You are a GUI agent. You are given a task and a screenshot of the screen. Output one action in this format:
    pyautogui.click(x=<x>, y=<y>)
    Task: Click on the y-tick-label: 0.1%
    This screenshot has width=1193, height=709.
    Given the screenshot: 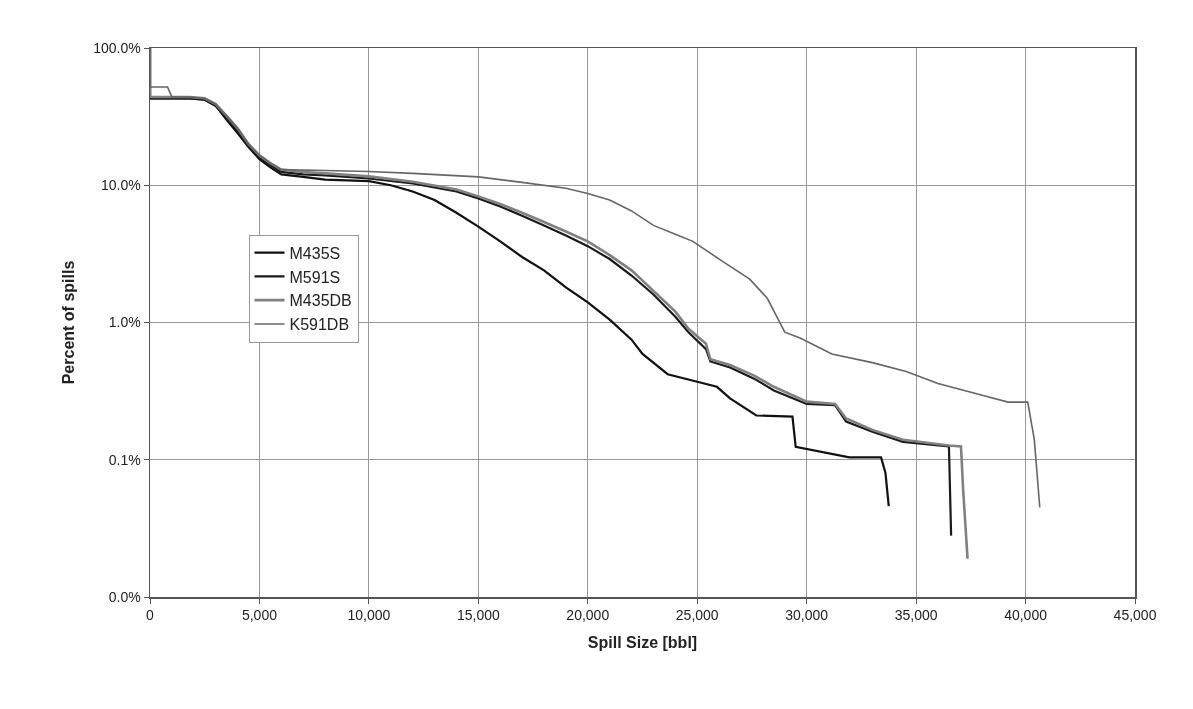 What is the action you would take?
    pyautogui.click(x=124, y=459)
    